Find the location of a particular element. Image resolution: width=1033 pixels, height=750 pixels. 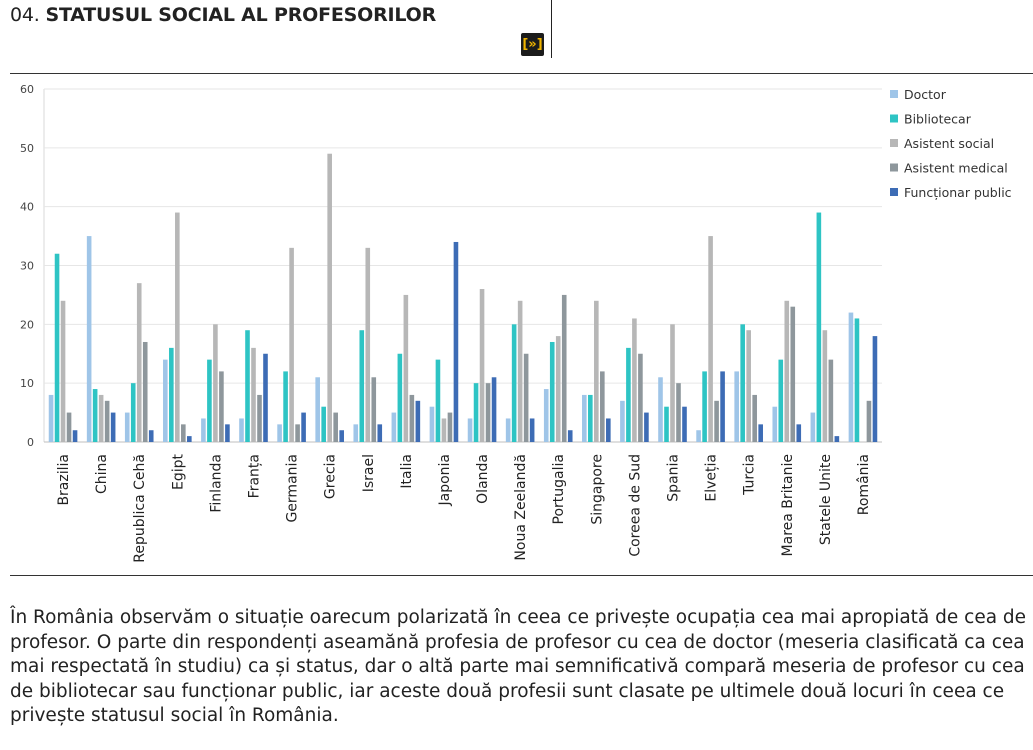

x-tick-label: Franța is located at coordinates (255, 476).